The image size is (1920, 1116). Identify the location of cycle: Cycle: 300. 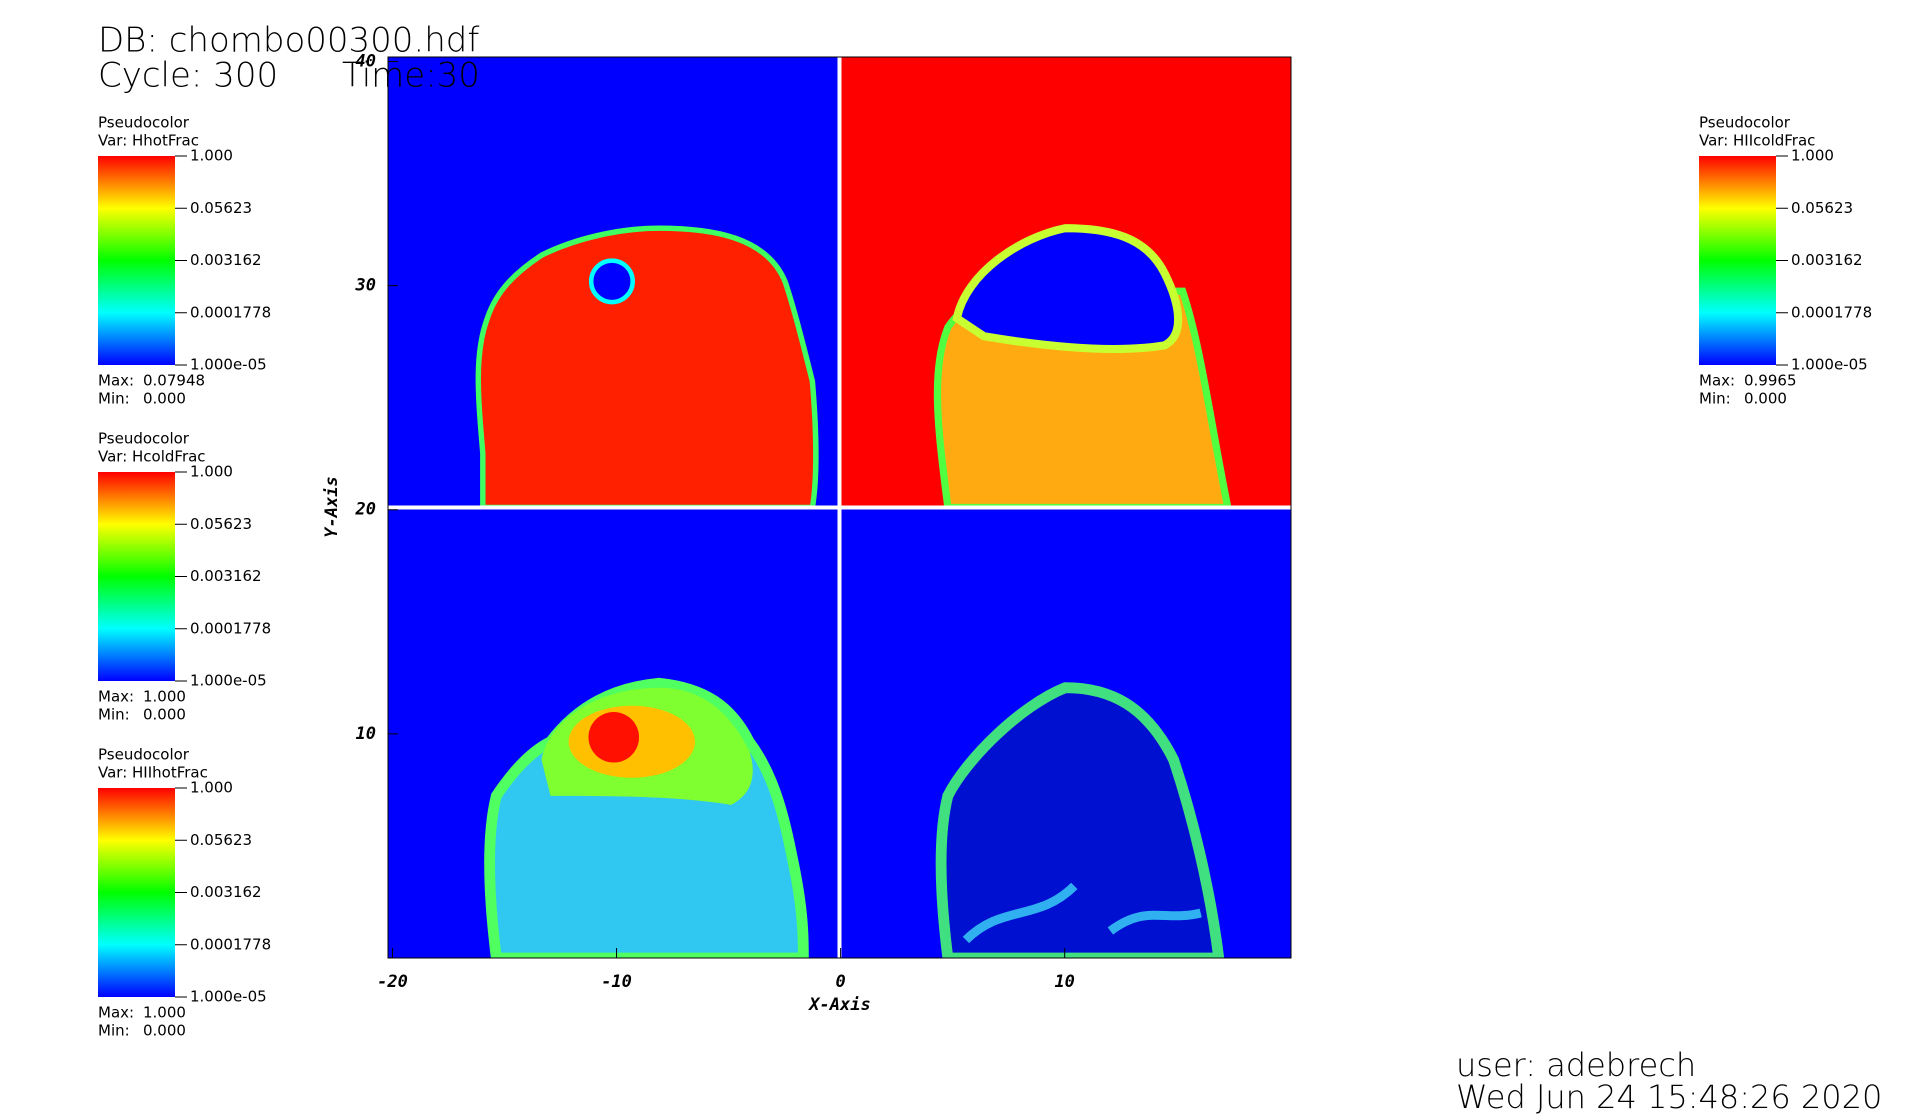
(188, 76).